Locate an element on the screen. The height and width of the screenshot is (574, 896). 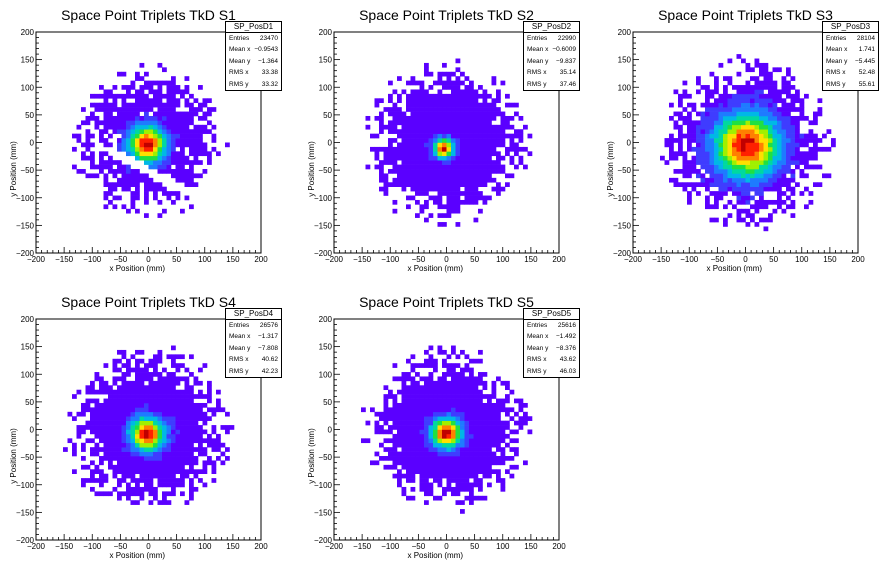
x-tick-label: 200 is located at coordinates (261, 259).